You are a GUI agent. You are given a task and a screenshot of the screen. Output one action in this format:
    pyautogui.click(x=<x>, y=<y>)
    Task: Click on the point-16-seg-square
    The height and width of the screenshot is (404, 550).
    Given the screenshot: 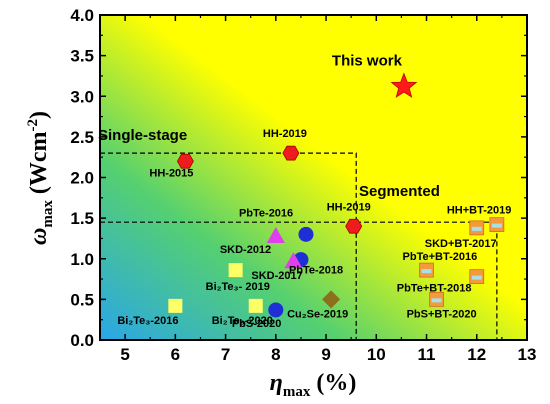 What is the action you would take?
    pyautogui.click(x=426, y=270)
    